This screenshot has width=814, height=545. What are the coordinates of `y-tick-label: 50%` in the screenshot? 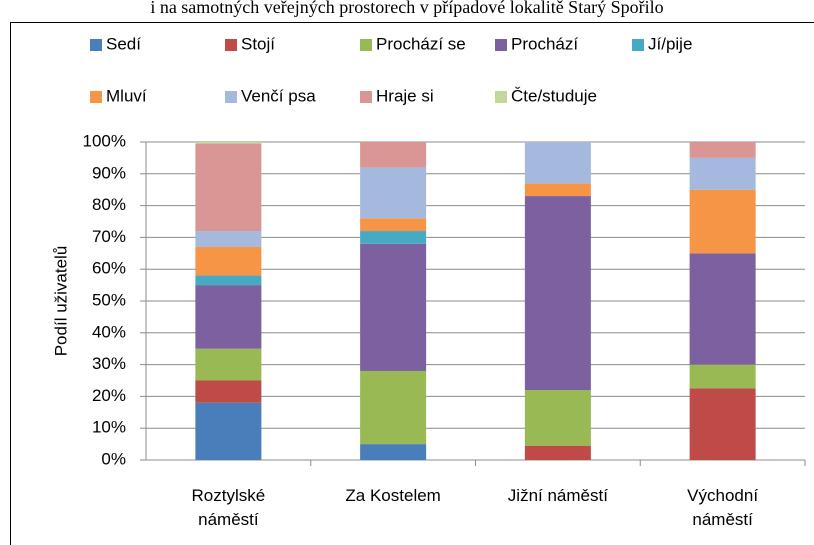 It's located at (109, 299).